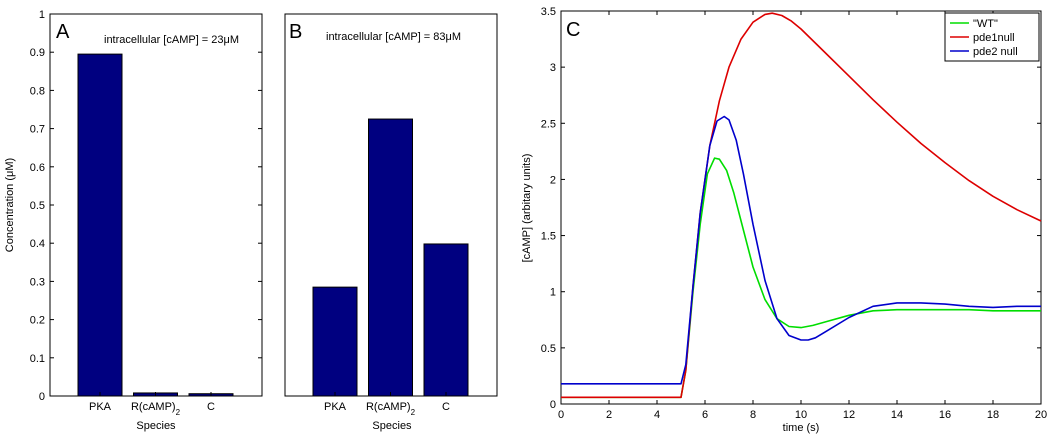  Describe the element at coordinates (801, 428) in the screenshot. I see `panel-c-xlabel: time (s)` at that location.